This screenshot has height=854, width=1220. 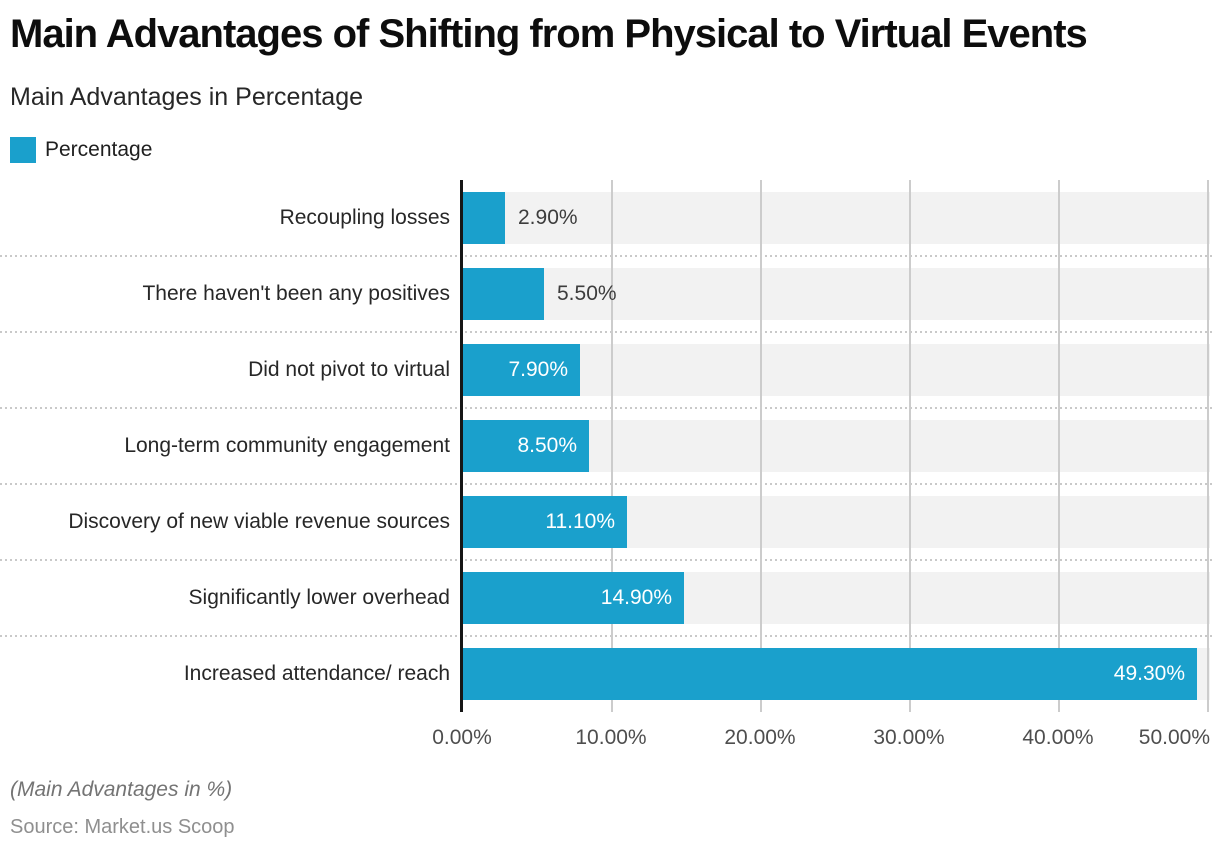 I want to click on value-label: 7.90%, so click(x=538, y=369).